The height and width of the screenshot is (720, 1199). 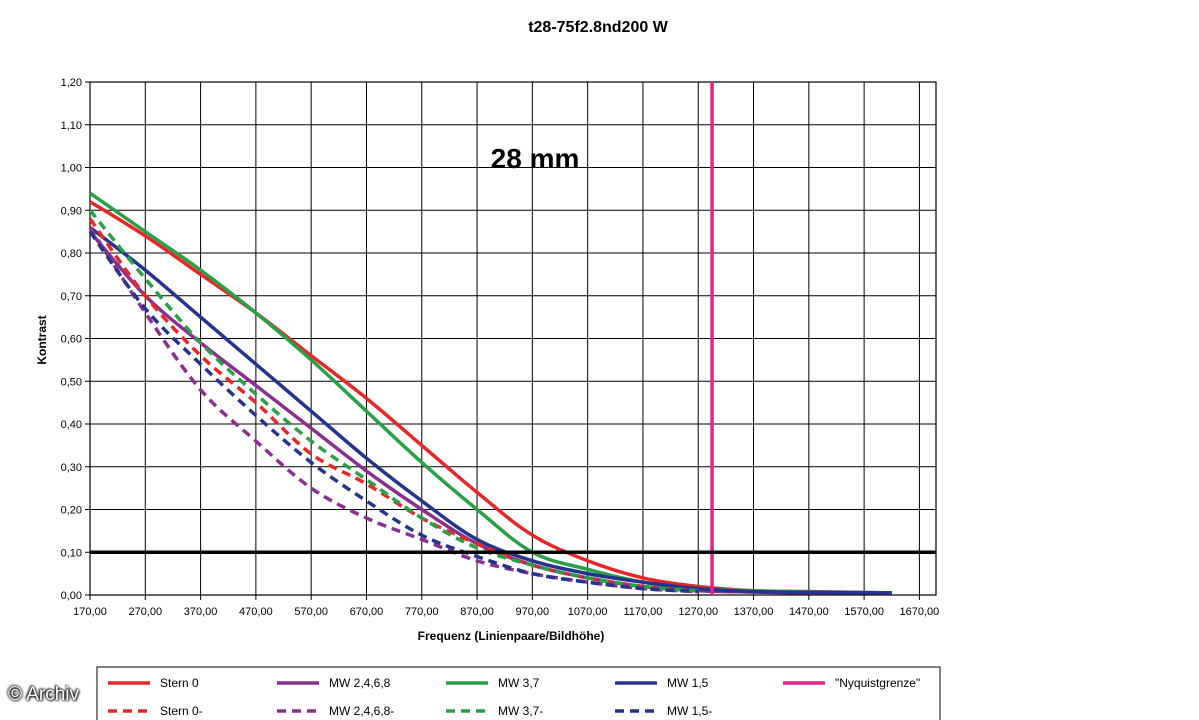 I want to click on legend-label-2: MW 3,7, so click(x=519, y=683).